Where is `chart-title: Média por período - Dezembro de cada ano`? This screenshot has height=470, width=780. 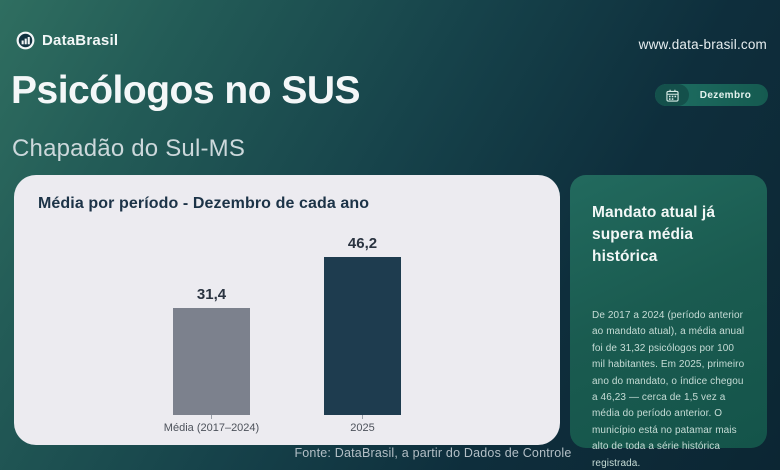
chart-title: Média por período - Dezembro de cada ano is located at coordinates (204, 203).